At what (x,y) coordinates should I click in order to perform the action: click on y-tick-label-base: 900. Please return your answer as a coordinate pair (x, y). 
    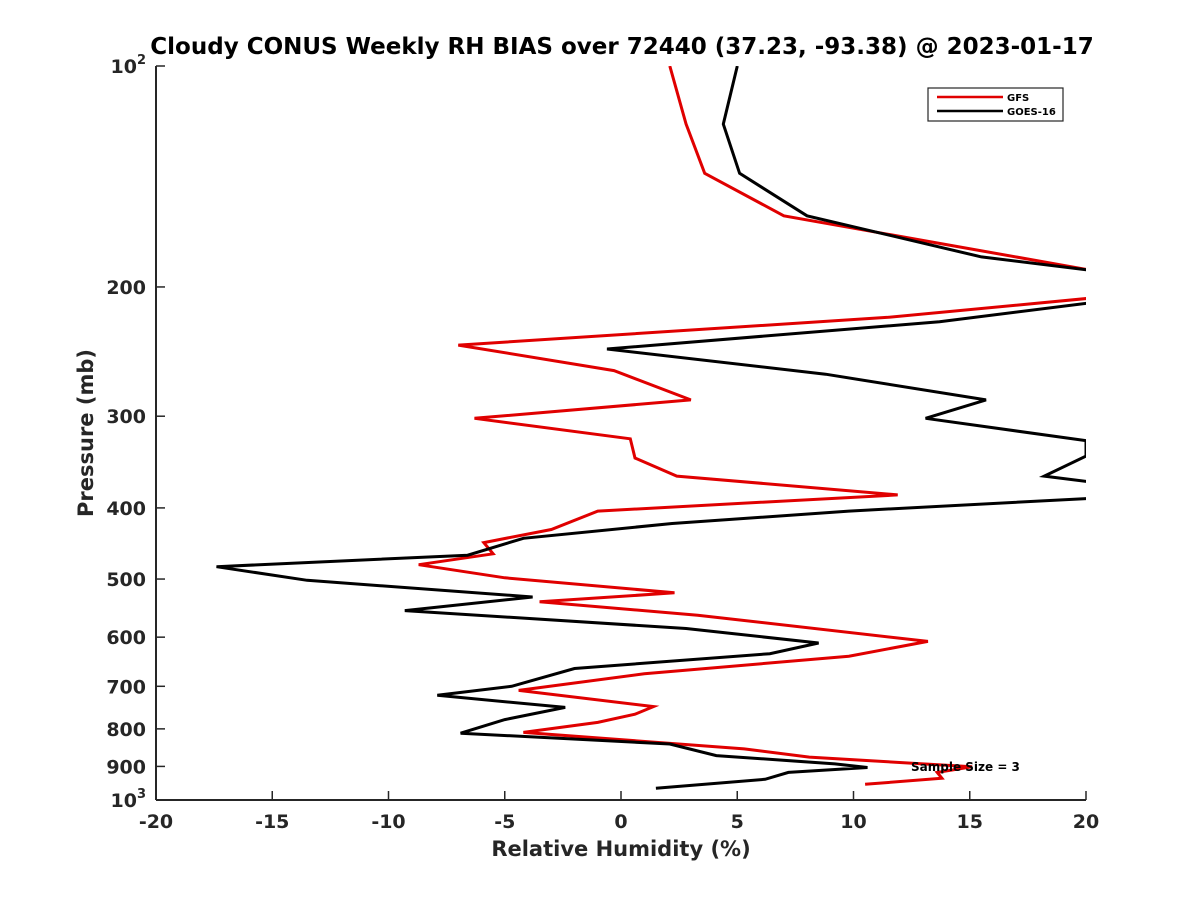
    Looking at the image, I should click on (126, 767).